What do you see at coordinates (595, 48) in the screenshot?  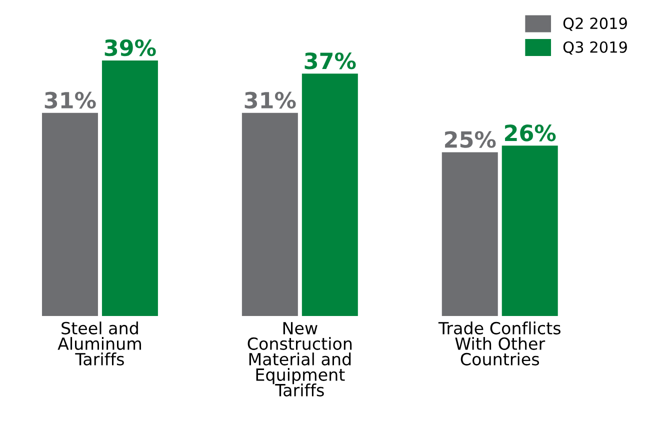 I see `legend-label: Q3 2019` at bounding box center [595, 48].